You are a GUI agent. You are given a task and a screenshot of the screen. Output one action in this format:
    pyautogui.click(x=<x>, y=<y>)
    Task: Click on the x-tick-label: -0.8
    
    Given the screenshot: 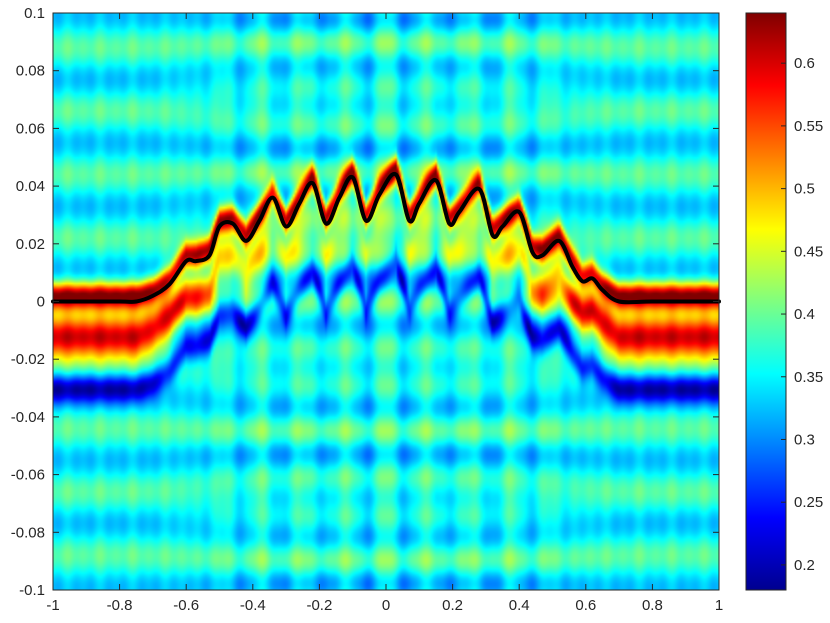 What is the action you would take?
    pyautogui.click(x=120, y=605)
    